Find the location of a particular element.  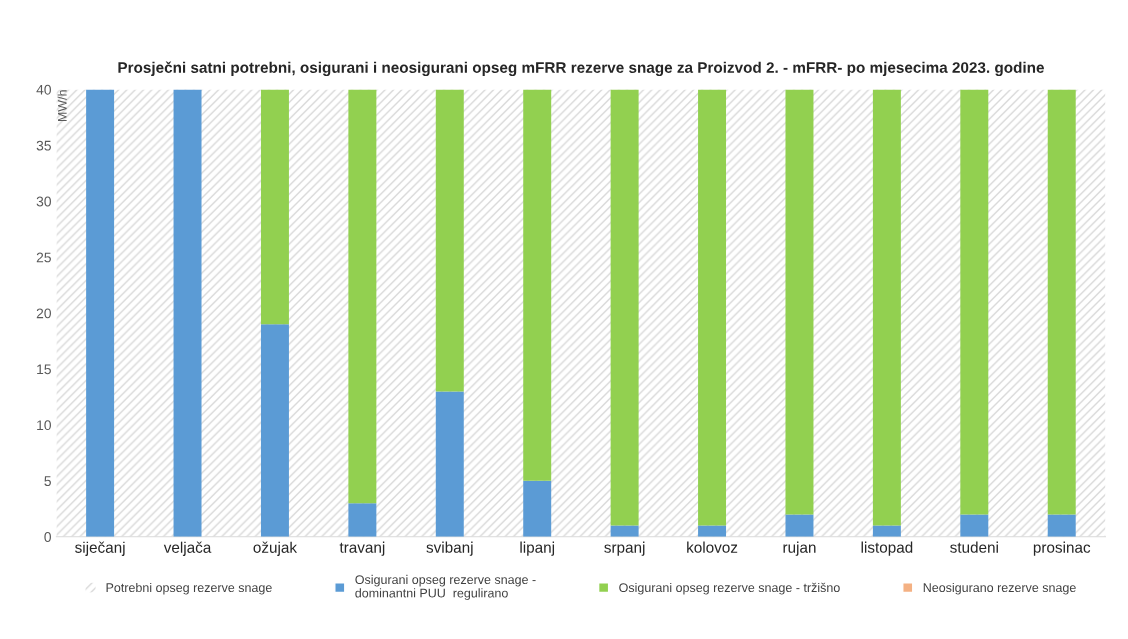

legend-label: Osigurani opseg rezerve snage - tržišno is located at coordinates (729, 588).